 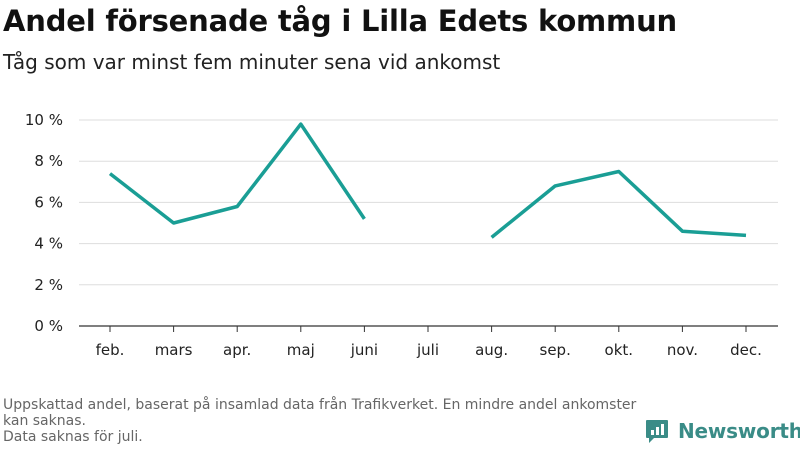 What do you see at coordinates (174, 350) in the screenshot?
I see `x-tick-label: mars` at bounding box center [174, 350].